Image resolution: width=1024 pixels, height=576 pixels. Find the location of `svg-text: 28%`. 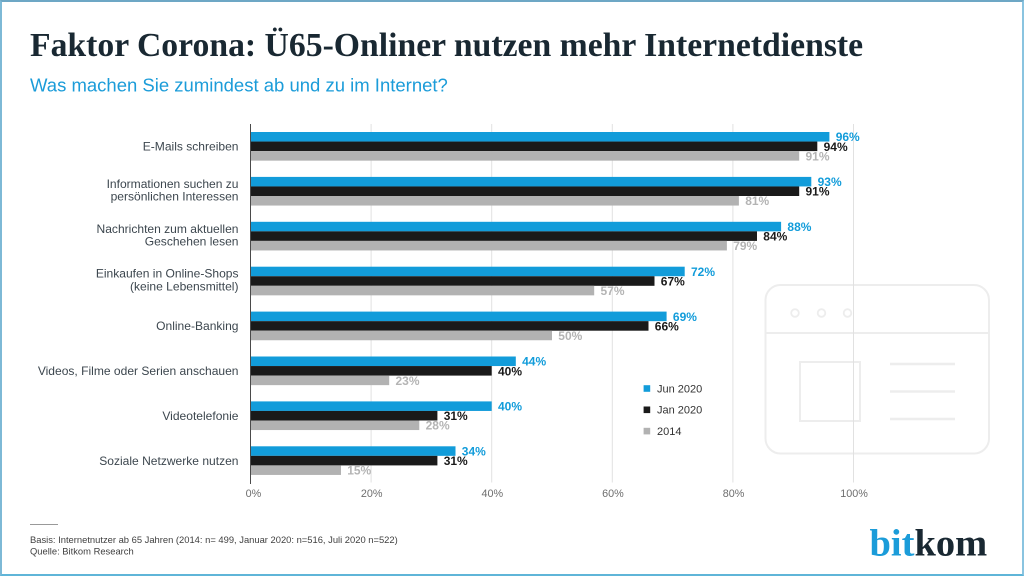

svg-text: 28% is located at coordinates (438, 426).